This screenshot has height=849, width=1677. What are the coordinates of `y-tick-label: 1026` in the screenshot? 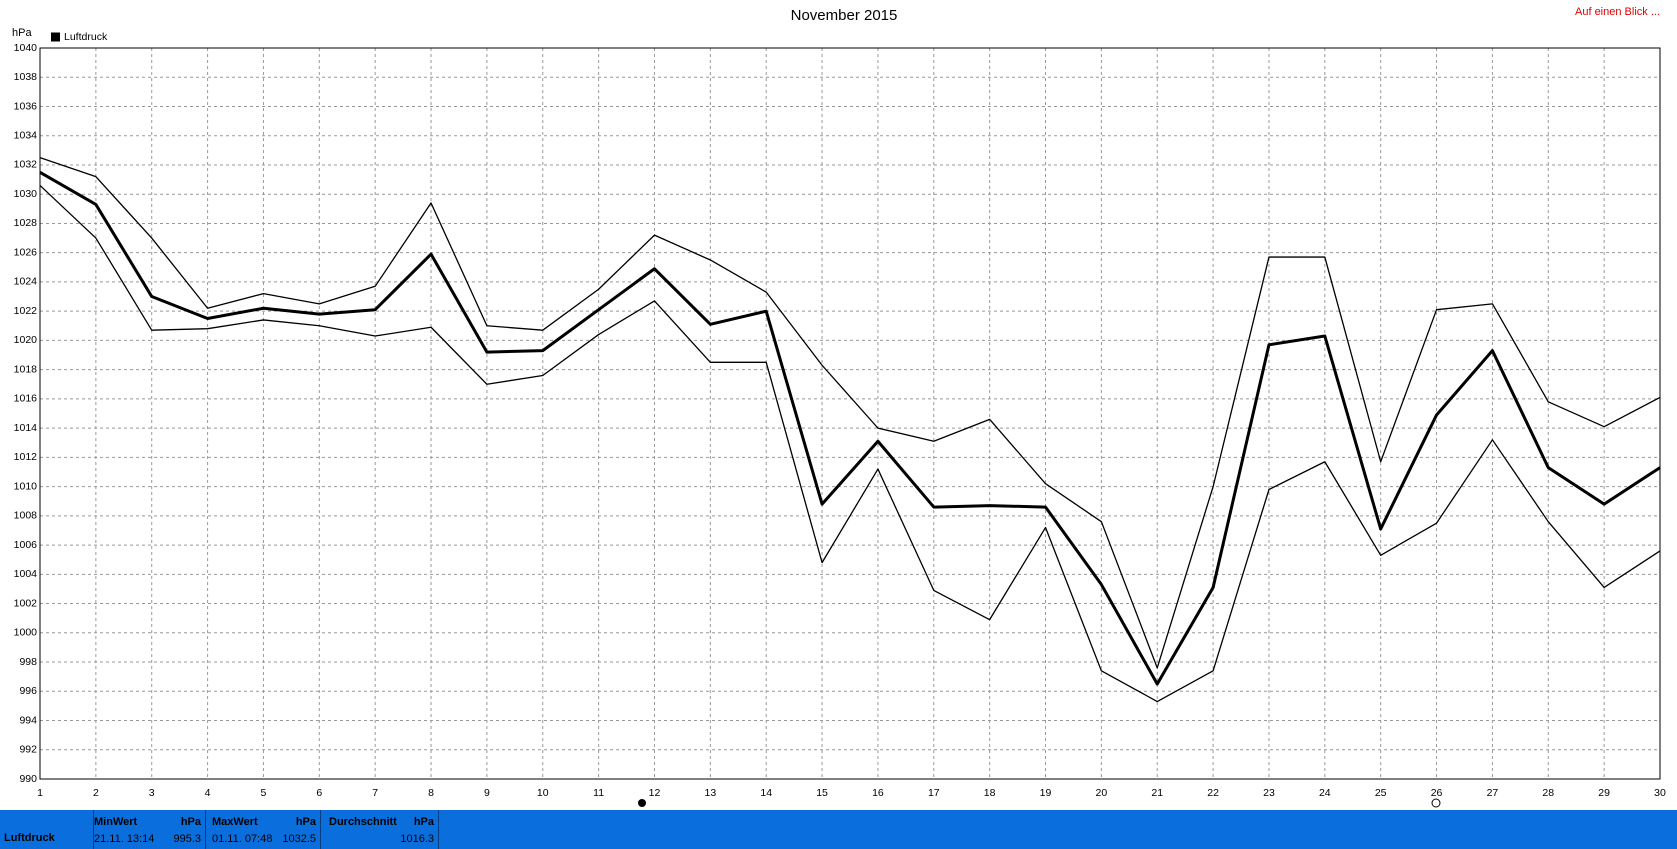 It's located at (26, 252).